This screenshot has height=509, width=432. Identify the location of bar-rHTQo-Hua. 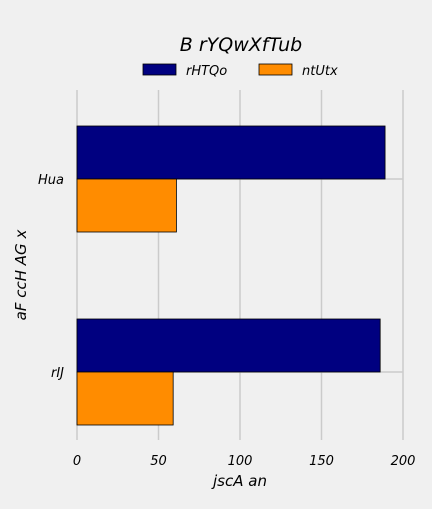
(231, 152).